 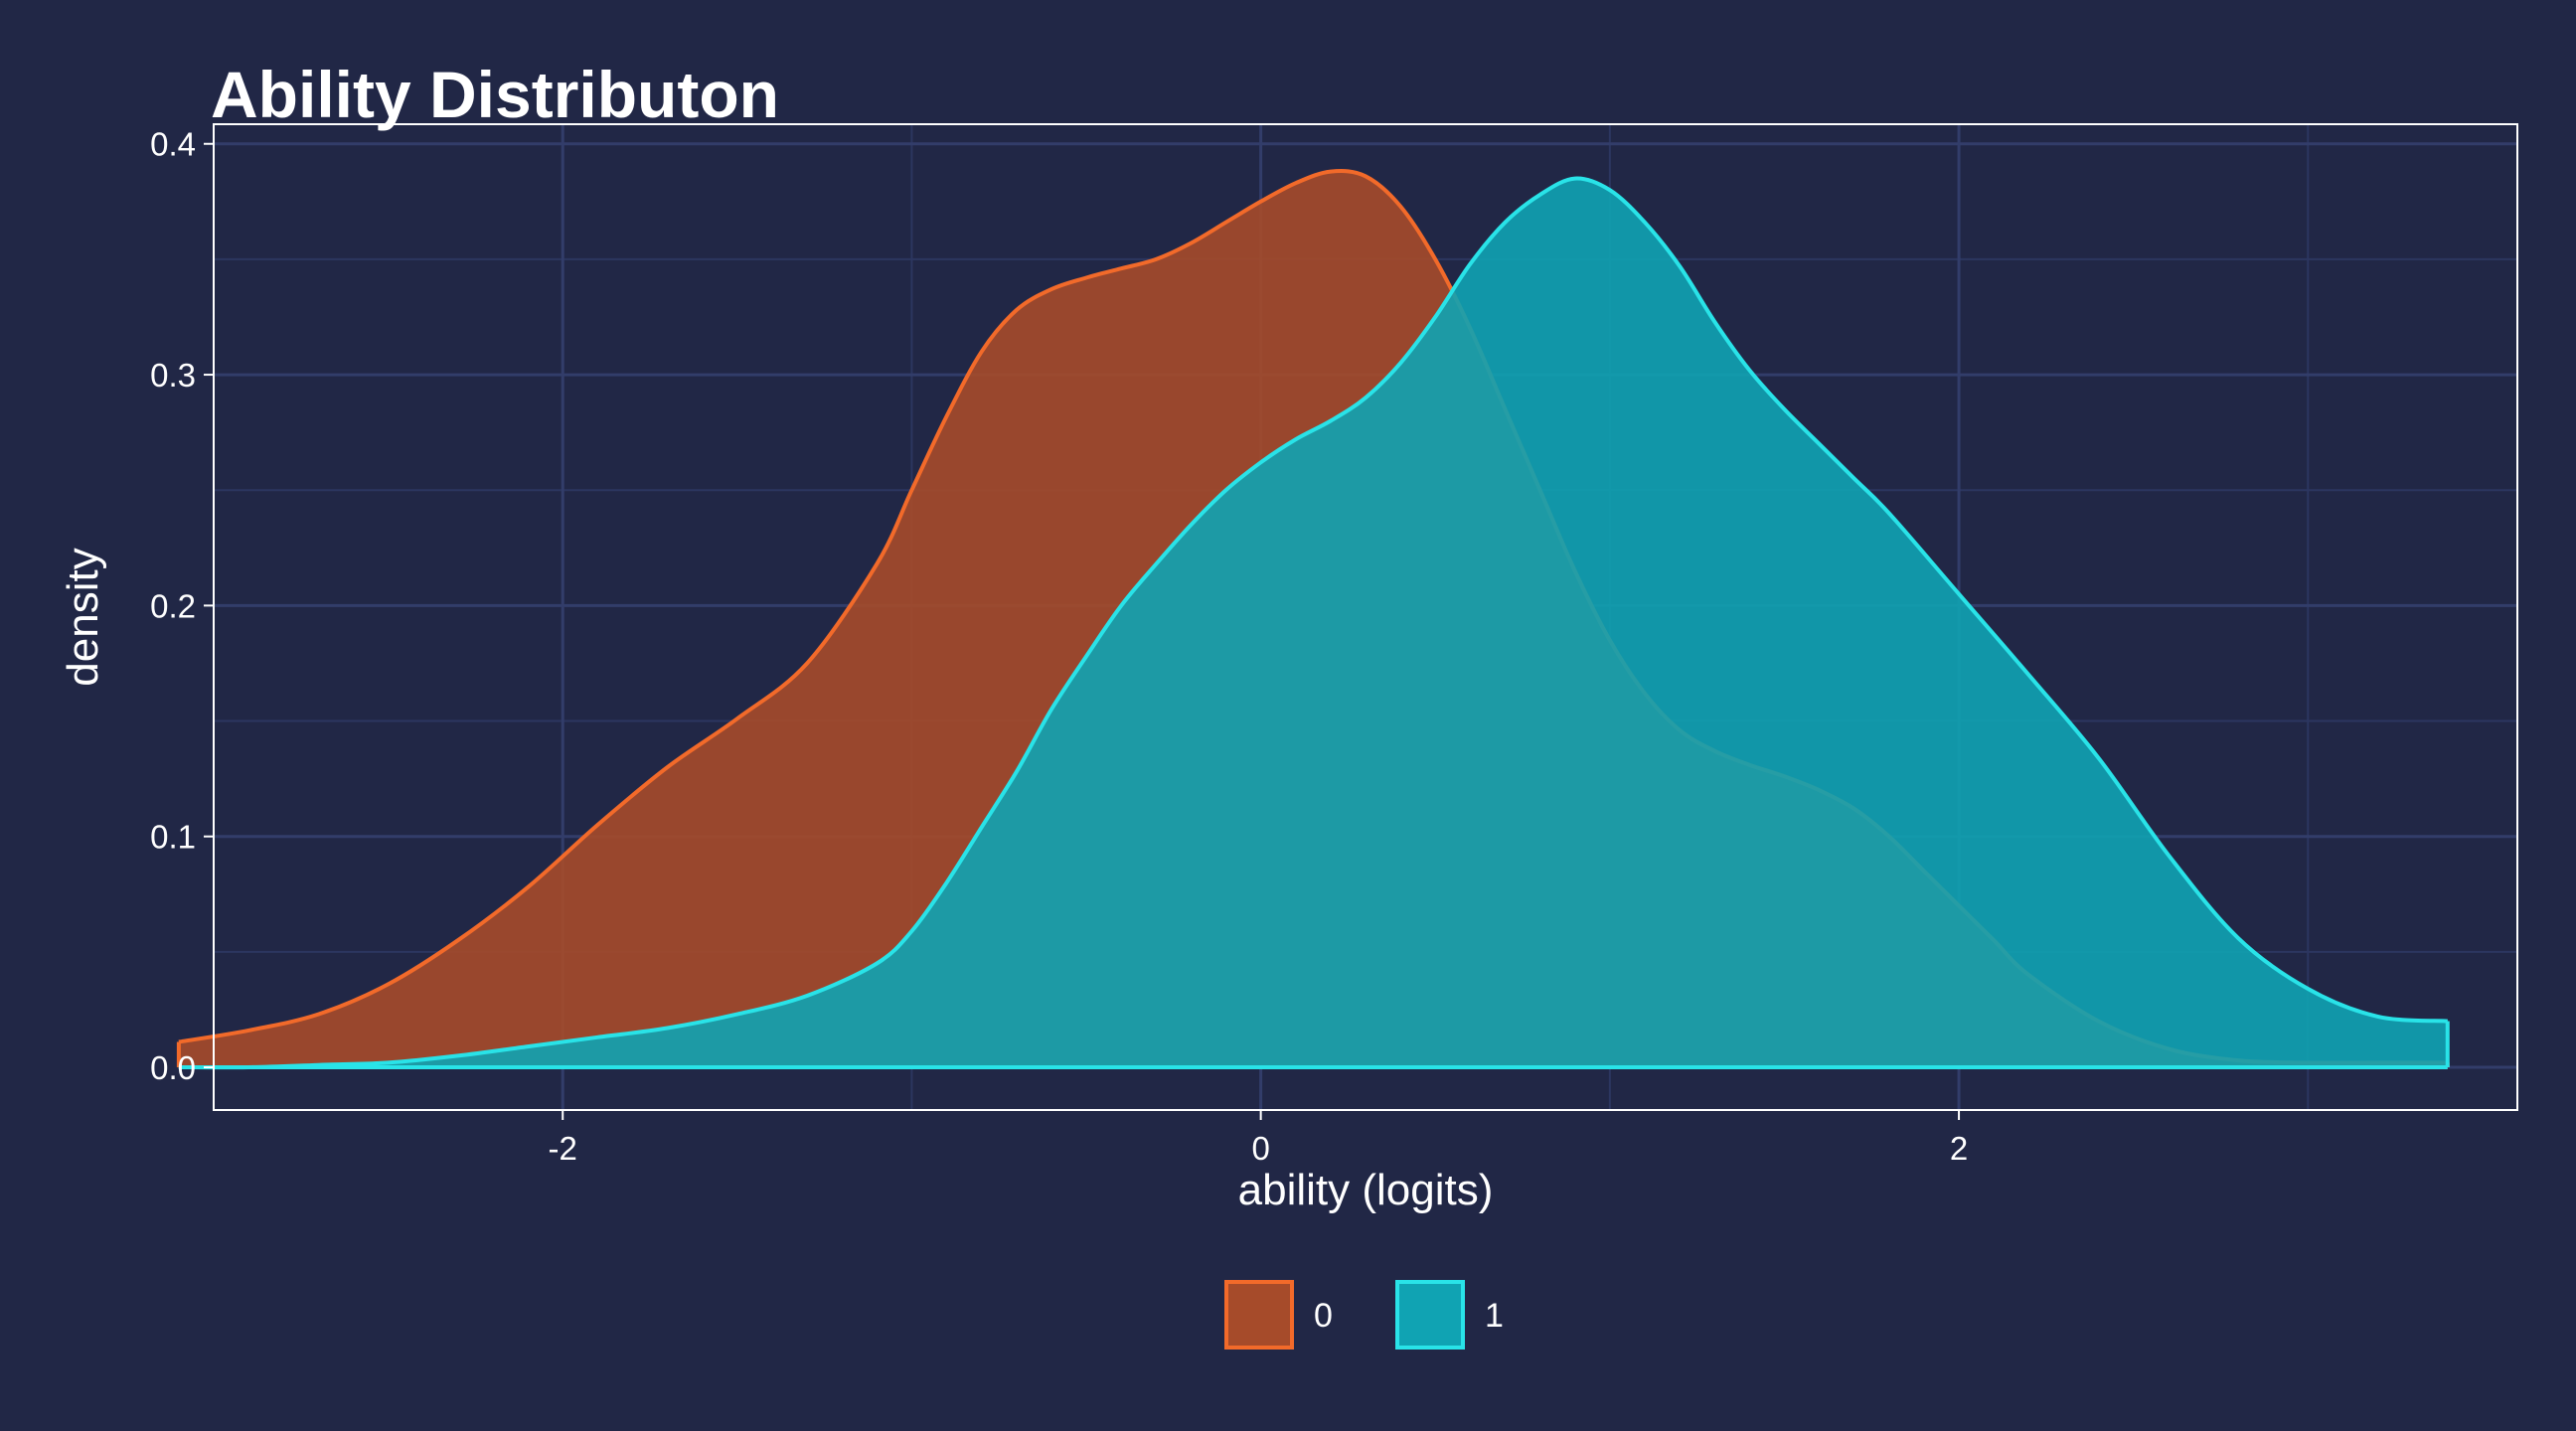 What do you see at coordinates (1494, 1316) in the screenshot?
I see `legend-label-1: 1` at bounding box center [1494, 1316].